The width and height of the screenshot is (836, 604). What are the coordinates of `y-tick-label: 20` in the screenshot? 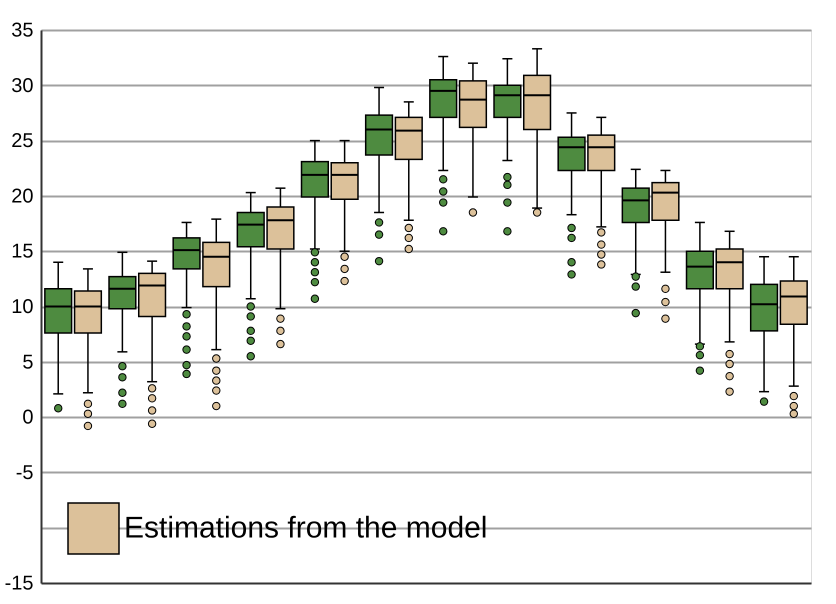 It's located at (22, 196).